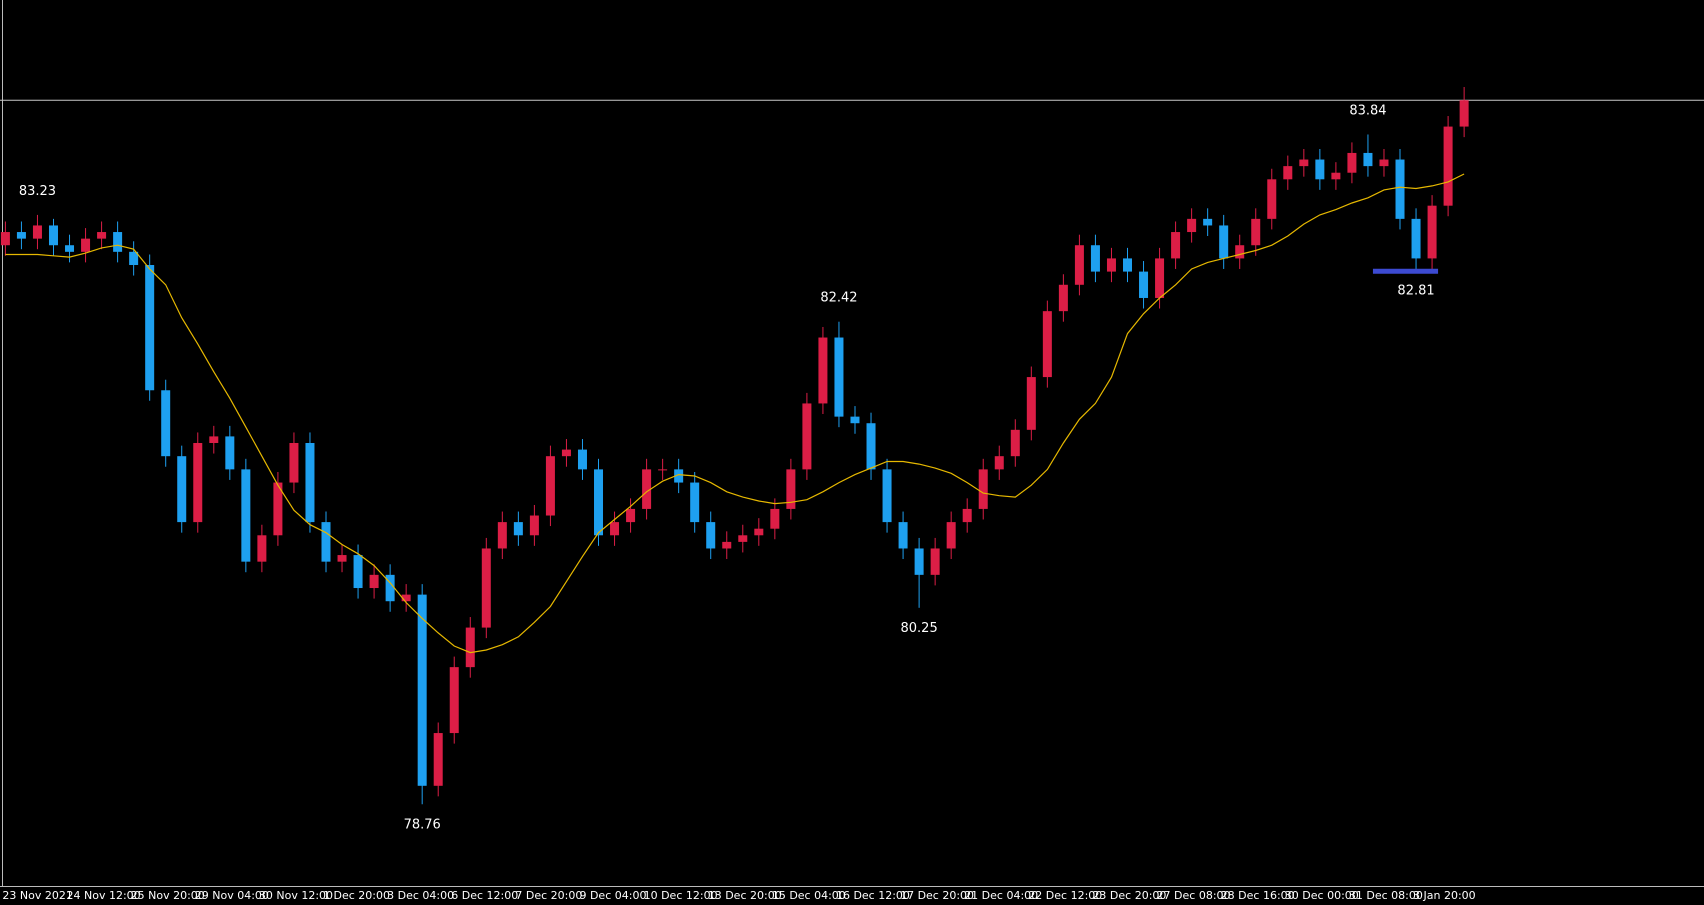  I want to click on x-tick-label: 22 Dec 12:00, so click(1065, 895).